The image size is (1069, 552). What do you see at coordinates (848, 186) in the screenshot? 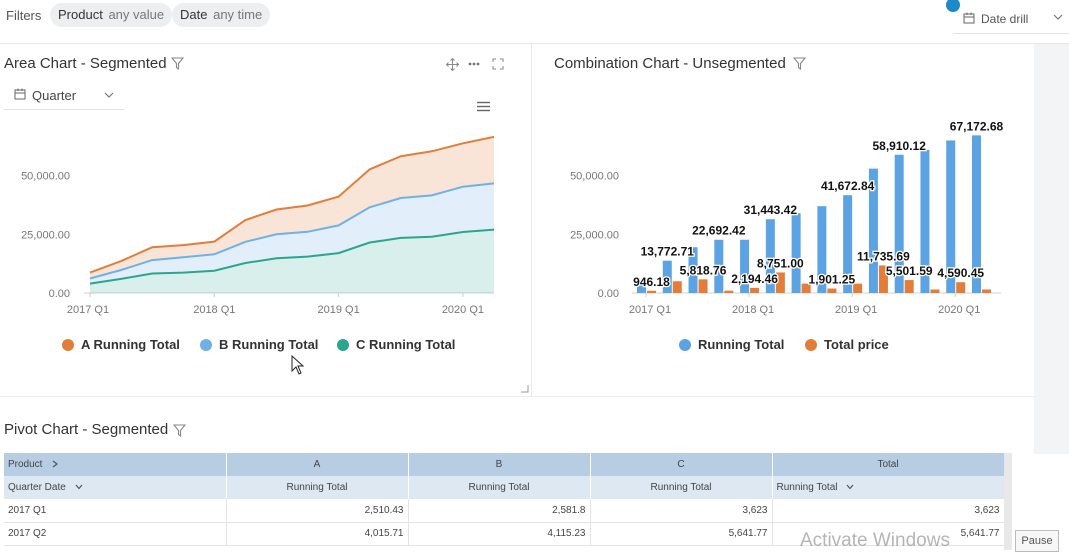
I see `data-label: 41,672.84` at bounding box center [848, 186].